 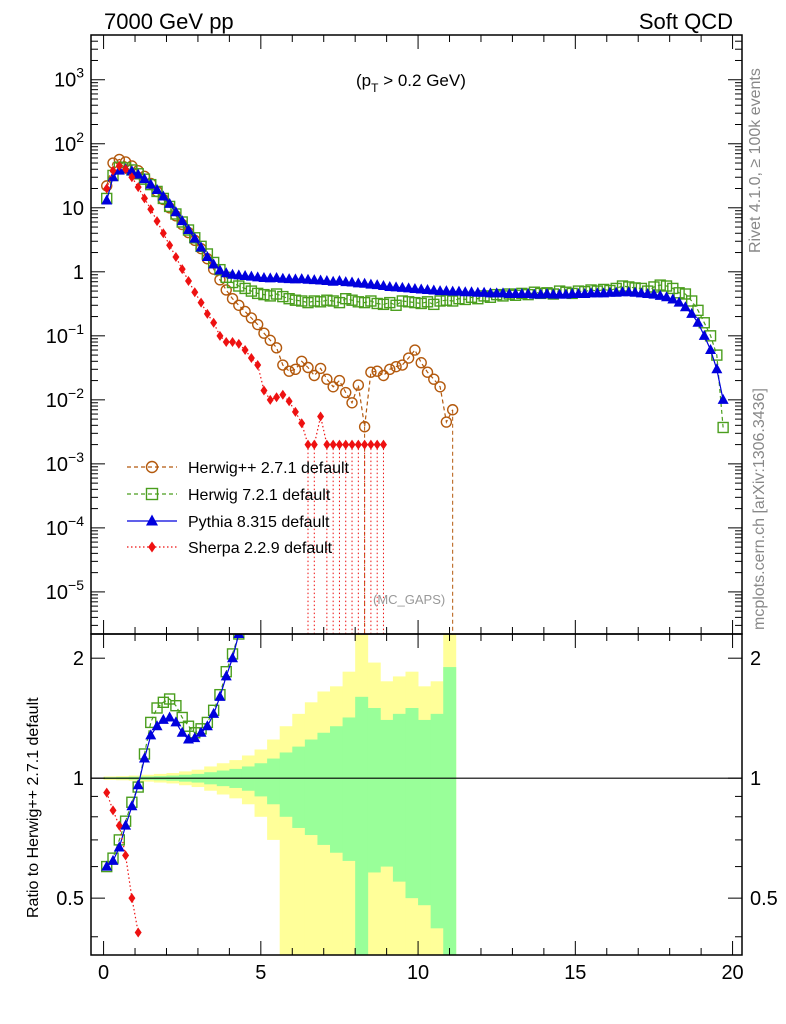 What do you see at coordinates (173, 750) in the screenshot?
I see `ratio-line` at bounding box center [173, 750].